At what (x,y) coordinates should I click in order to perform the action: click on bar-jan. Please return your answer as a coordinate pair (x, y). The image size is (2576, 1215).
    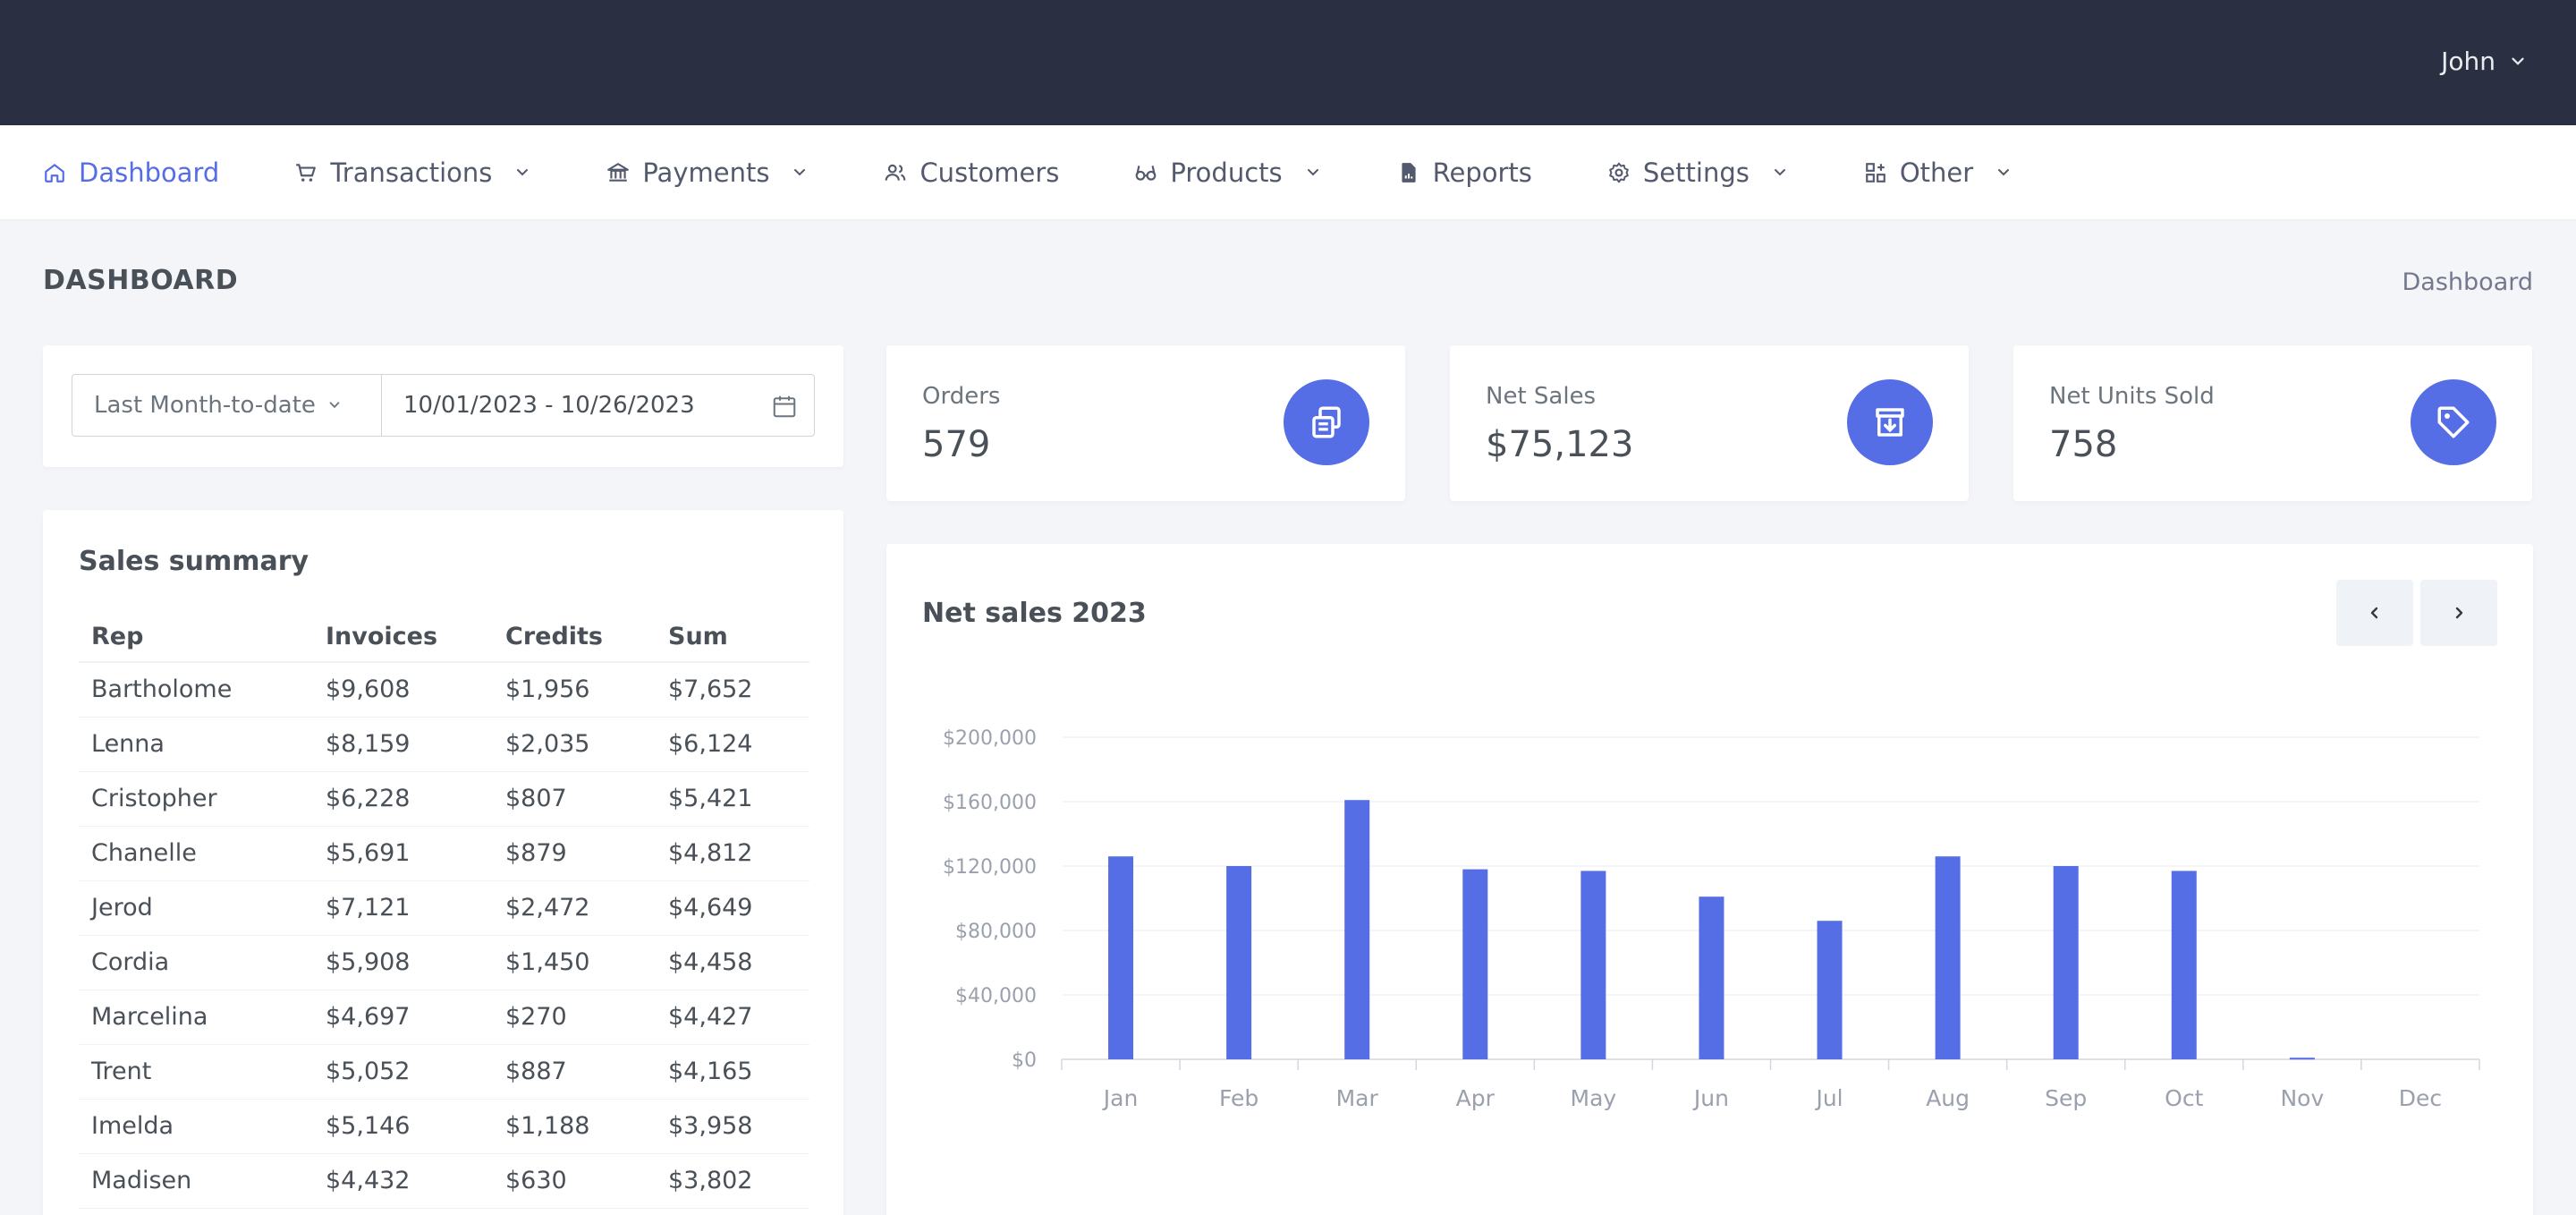
    Looking at the image, I should click on (1121, 958).